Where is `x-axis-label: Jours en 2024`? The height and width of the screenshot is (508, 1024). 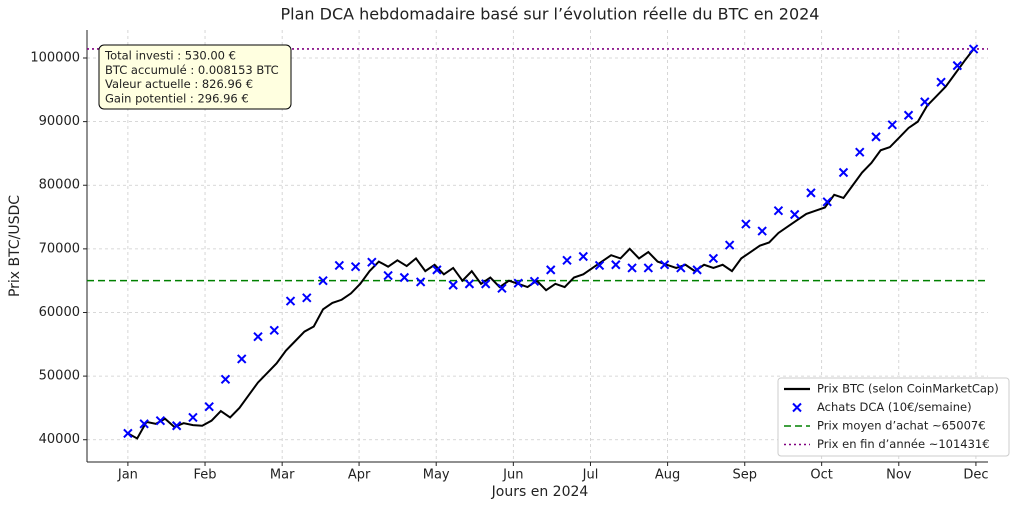
x-axis-label: Jours en 2024 is located at coordinates (540, 492).